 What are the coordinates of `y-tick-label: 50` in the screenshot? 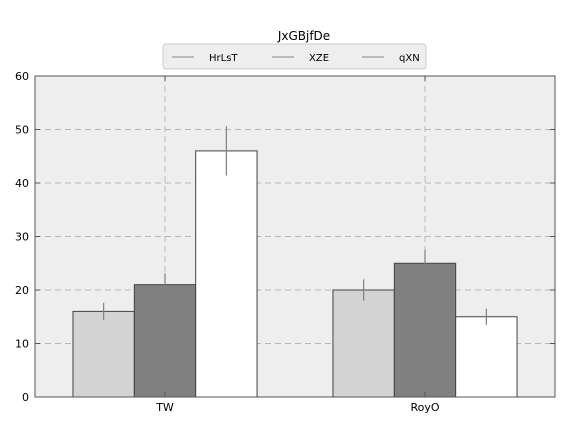 It's located at (22, 130).